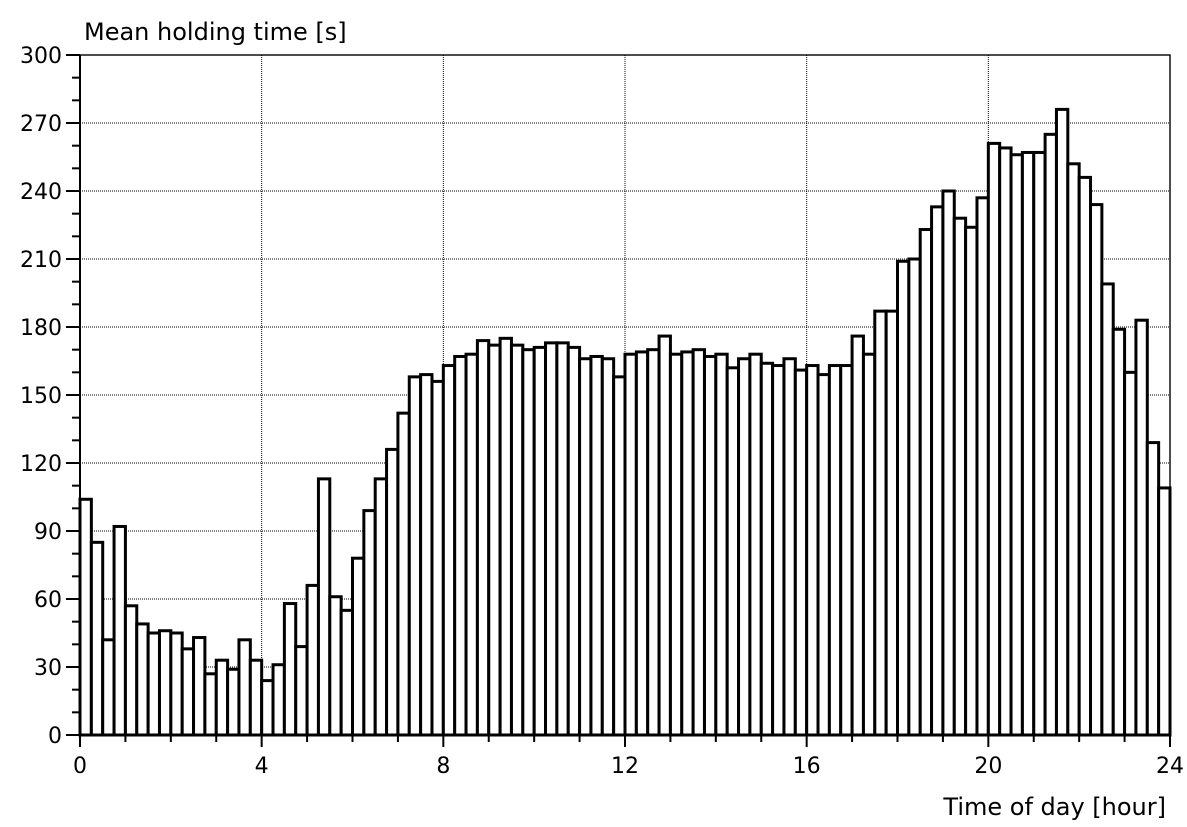 This screenshot has height=827, width=1187. I want to click on y-tick-label: 240, so click(41, 192).